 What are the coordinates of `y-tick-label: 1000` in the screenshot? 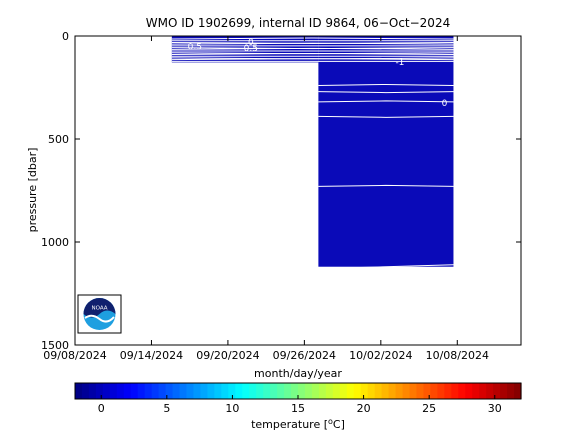 It's located at (55, 242).